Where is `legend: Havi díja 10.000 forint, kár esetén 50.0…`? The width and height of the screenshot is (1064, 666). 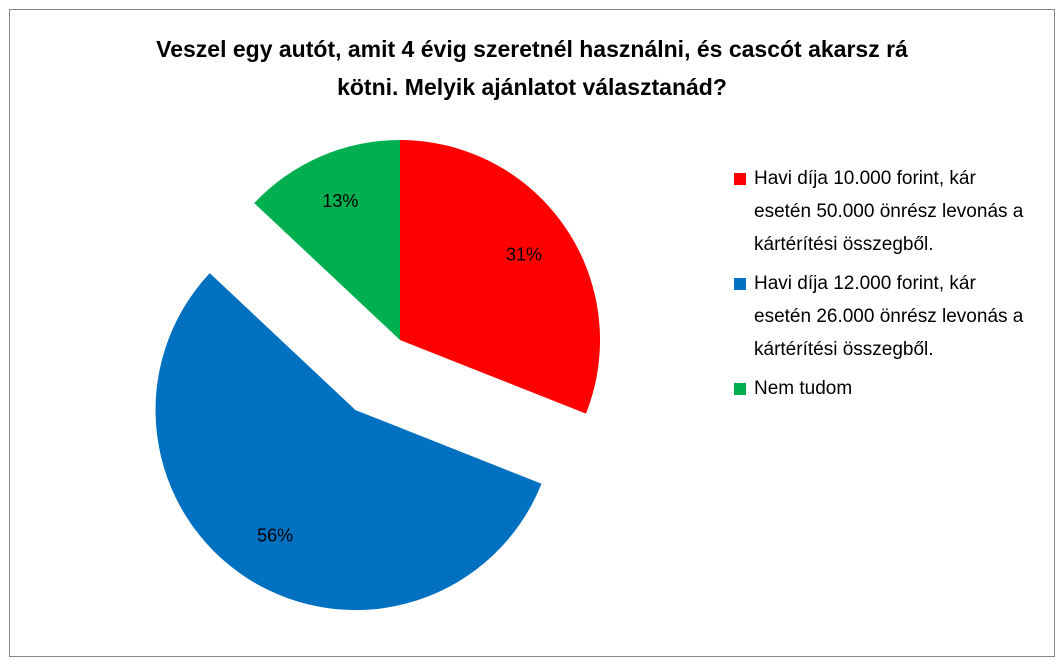
legend: Havi díja 10.000 forint, kár esetén 50.0… is located at coordinates (884, 286).